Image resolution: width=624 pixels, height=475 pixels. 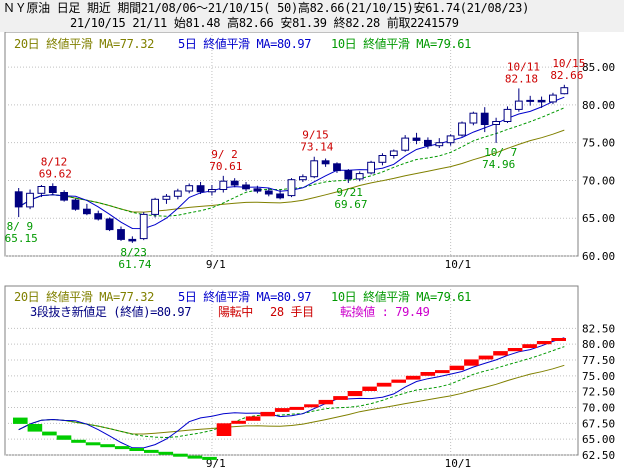 I want to click on legend-ma10: 10日 終値平滑 MA=79.61, so click(x=401, y=44).